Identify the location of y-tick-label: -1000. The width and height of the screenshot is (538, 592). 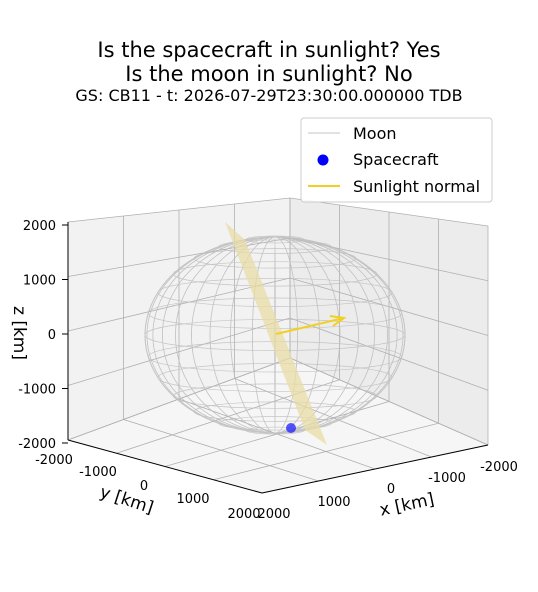
(98, 472).